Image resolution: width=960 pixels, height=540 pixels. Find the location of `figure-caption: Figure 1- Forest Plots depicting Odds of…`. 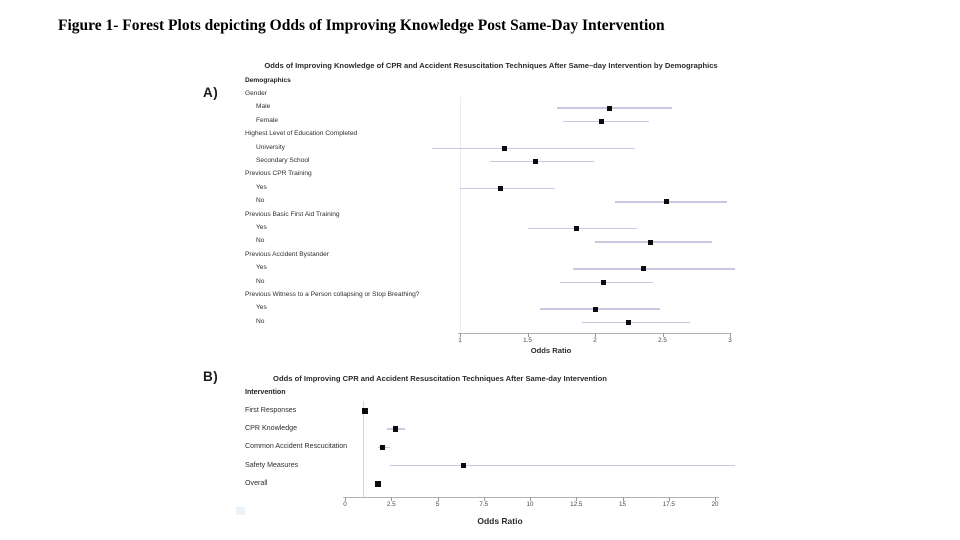

figure-caption: Figure 1- Forest Plots depicting Odds of… is located at coordinates (361, 25).